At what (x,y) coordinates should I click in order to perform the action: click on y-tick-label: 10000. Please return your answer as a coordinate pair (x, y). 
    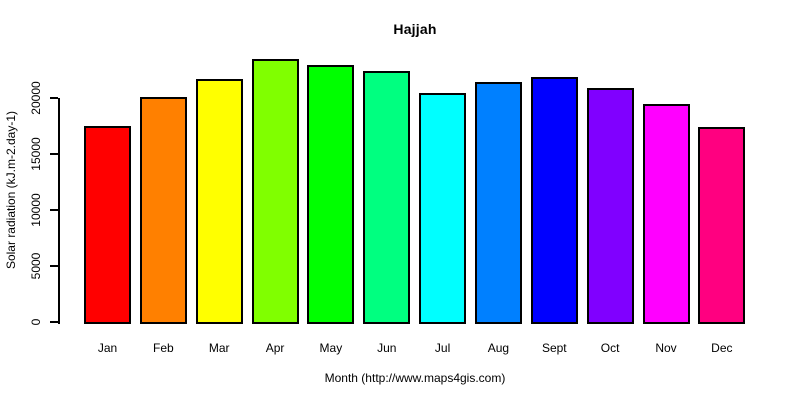
    Looking at the image, I should click on (36, 210).